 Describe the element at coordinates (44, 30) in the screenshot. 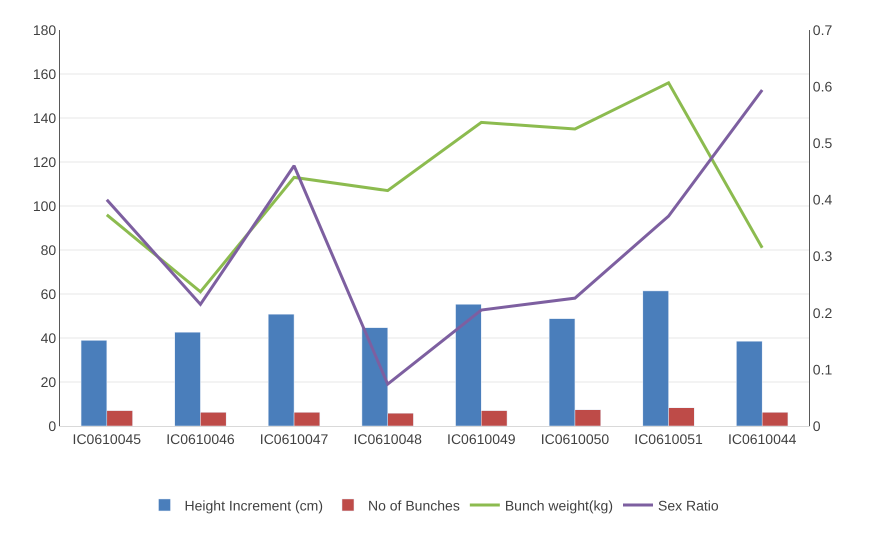

I see `y-tick-label: 180` at that location.